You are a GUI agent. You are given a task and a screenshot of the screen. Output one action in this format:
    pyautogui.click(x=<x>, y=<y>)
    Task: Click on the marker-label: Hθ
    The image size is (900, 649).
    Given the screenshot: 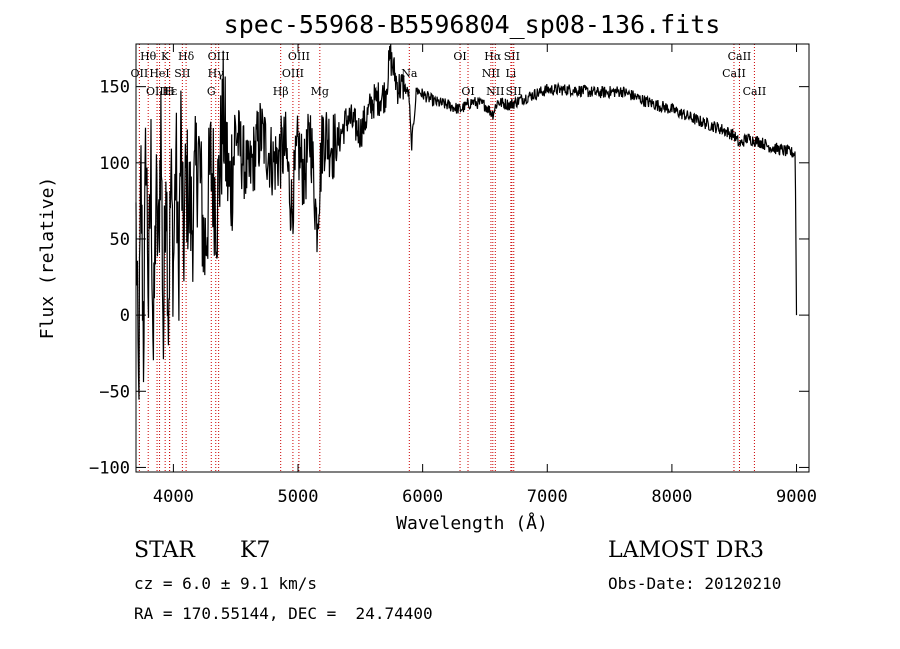 What is the action you would take?
    pyautogui.click(x=148, y=56)
    